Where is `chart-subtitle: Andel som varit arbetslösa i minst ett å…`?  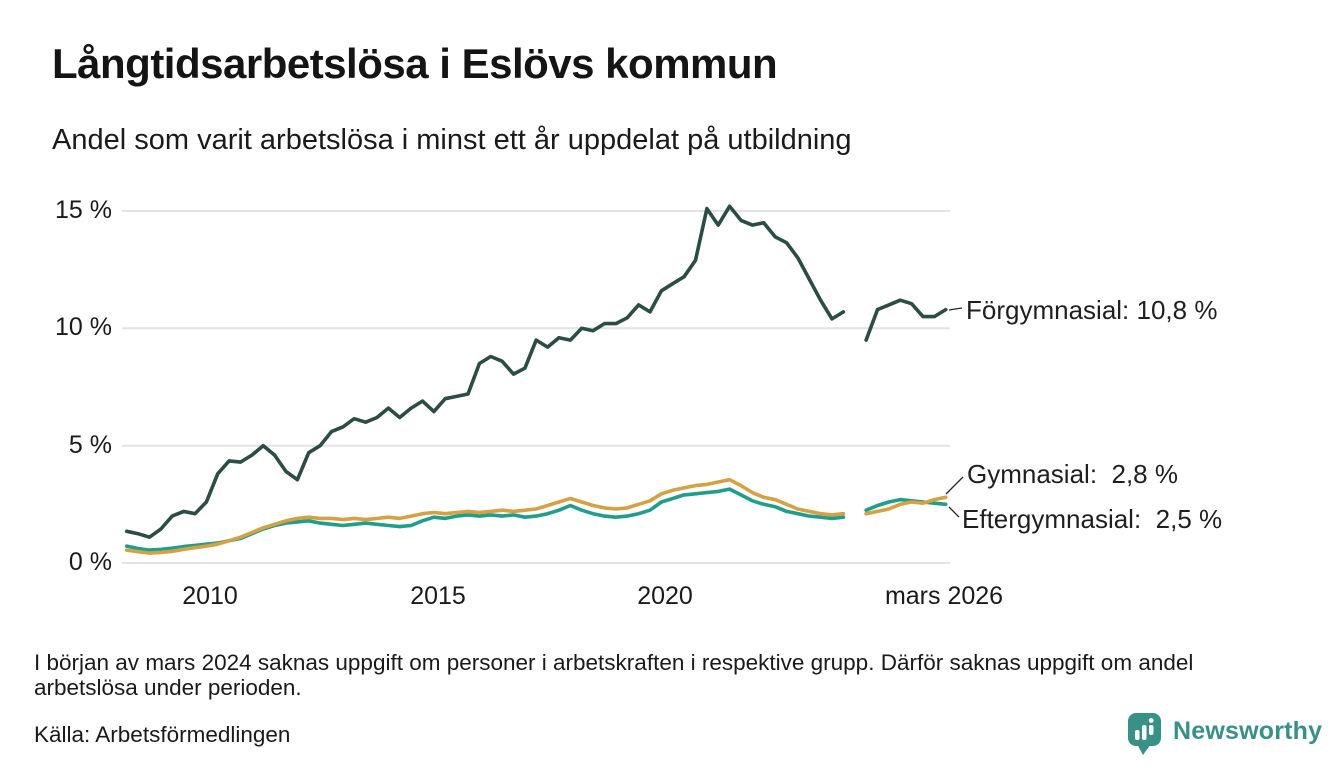
chart-subtitle: Andel som varit arbetslösa i minst ett å… is located at coordinates (452, 140).